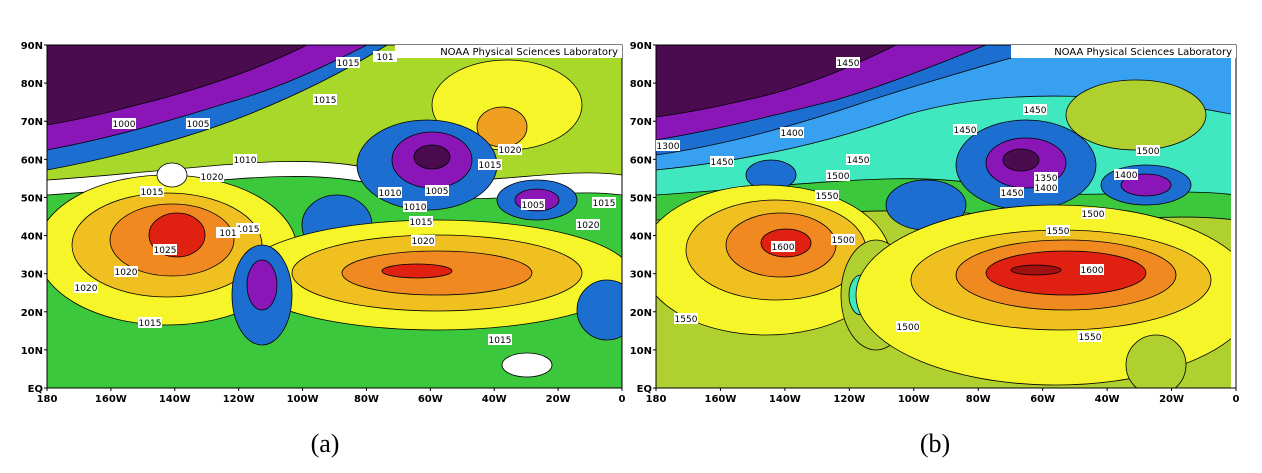  I want to click on caption: (b), so click(935, 443).